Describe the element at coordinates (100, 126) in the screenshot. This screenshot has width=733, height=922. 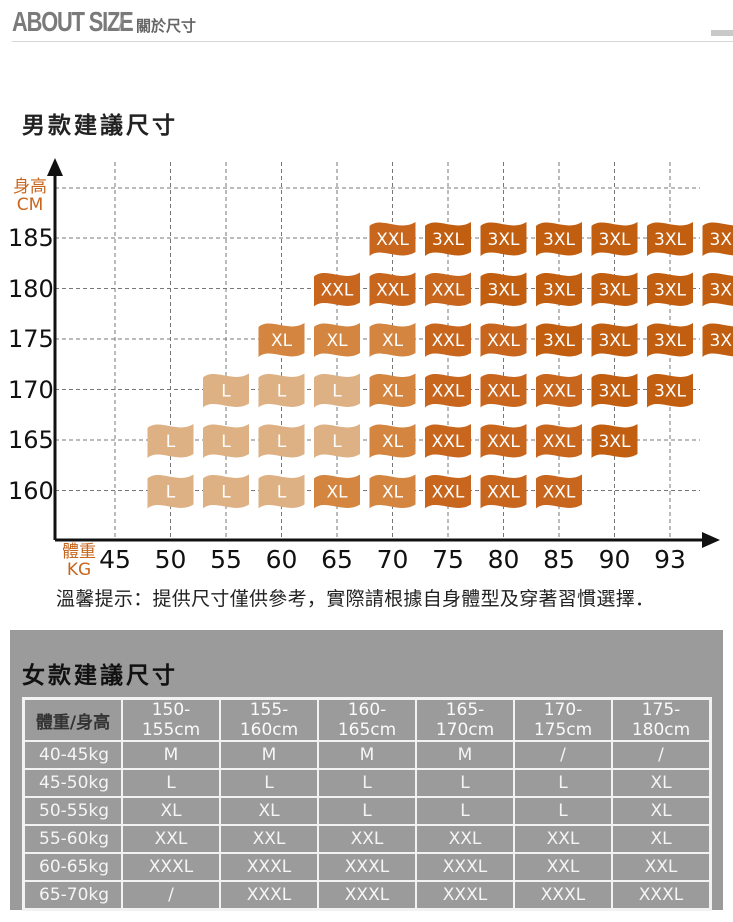
I see `men-size-title: 男款建議尺寸` at that location.